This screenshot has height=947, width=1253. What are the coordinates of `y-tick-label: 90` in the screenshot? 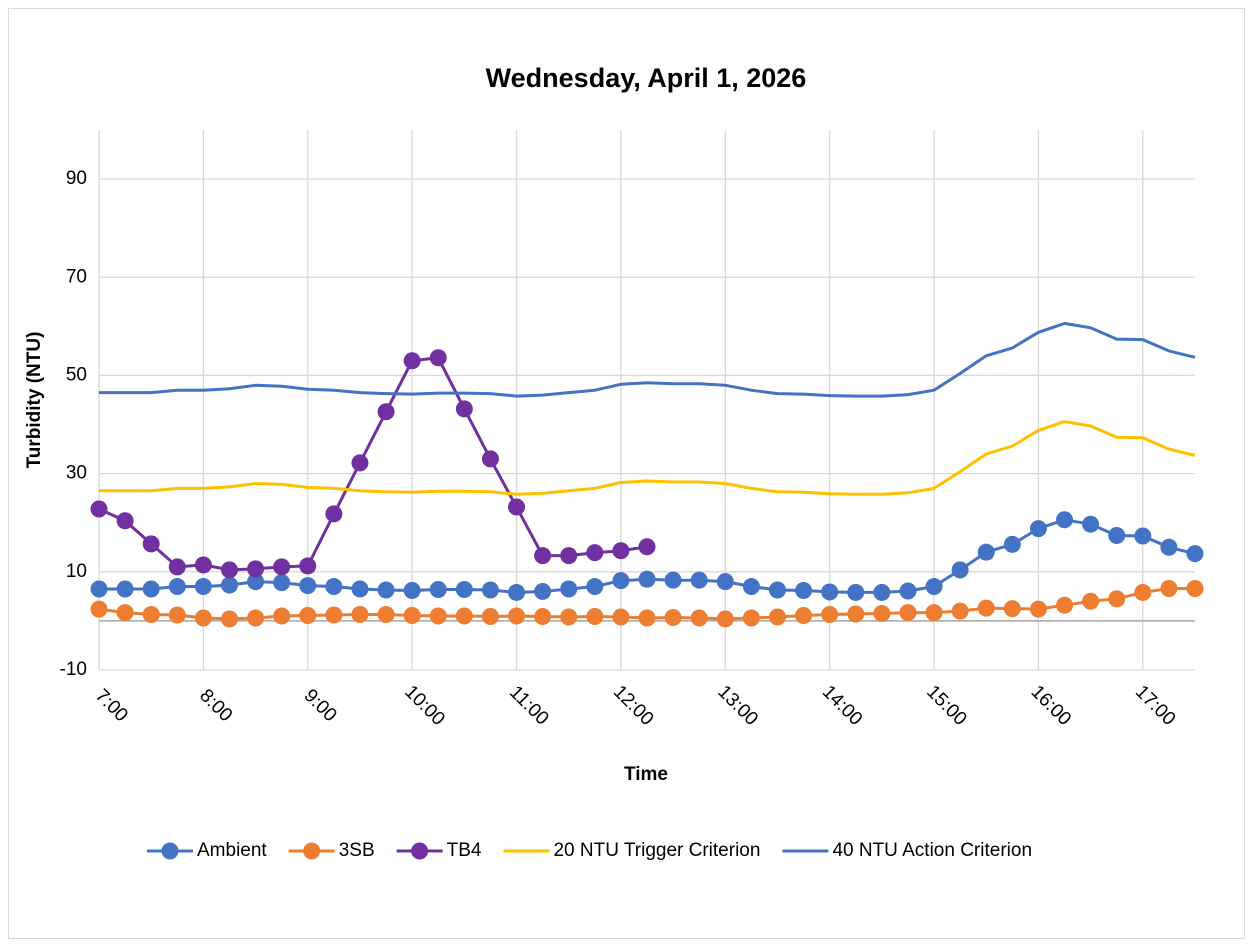 It's located at (76, 178).